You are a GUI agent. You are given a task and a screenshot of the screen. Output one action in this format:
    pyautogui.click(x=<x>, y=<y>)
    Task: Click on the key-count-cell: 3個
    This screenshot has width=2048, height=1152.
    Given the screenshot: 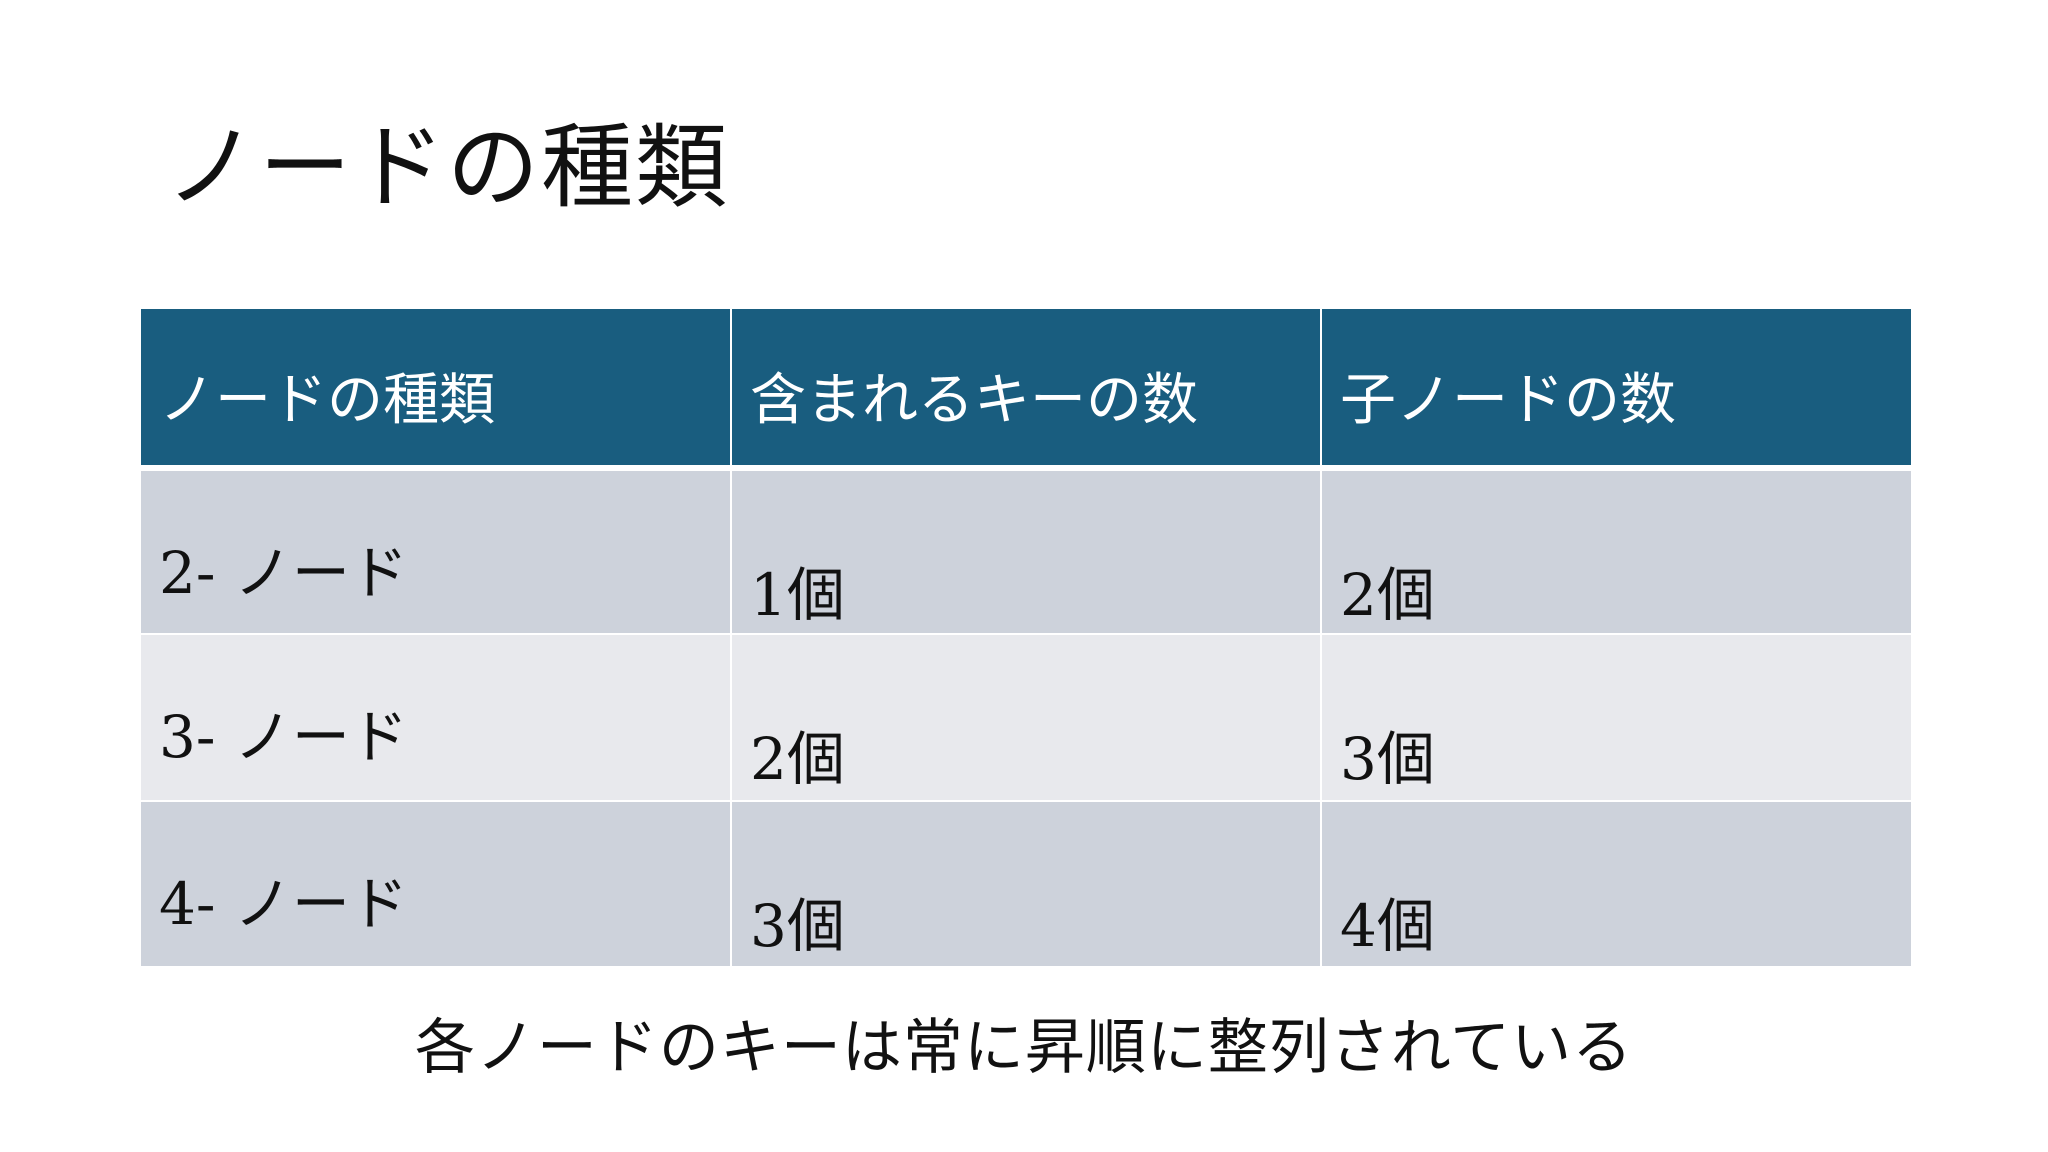 What is the action you would take?
    pyautogui.click(x=1026, y=884)
    